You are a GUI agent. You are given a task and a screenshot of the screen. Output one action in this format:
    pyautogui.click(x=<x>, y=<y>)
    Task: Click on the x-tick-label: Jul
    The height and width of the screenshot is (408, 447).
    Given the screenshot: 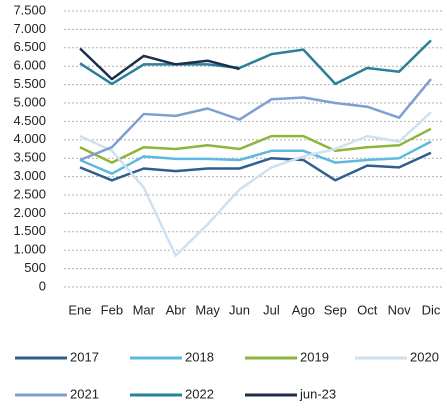 What is the action you would take?
    pyautogui.click(x=271, y=309)
    